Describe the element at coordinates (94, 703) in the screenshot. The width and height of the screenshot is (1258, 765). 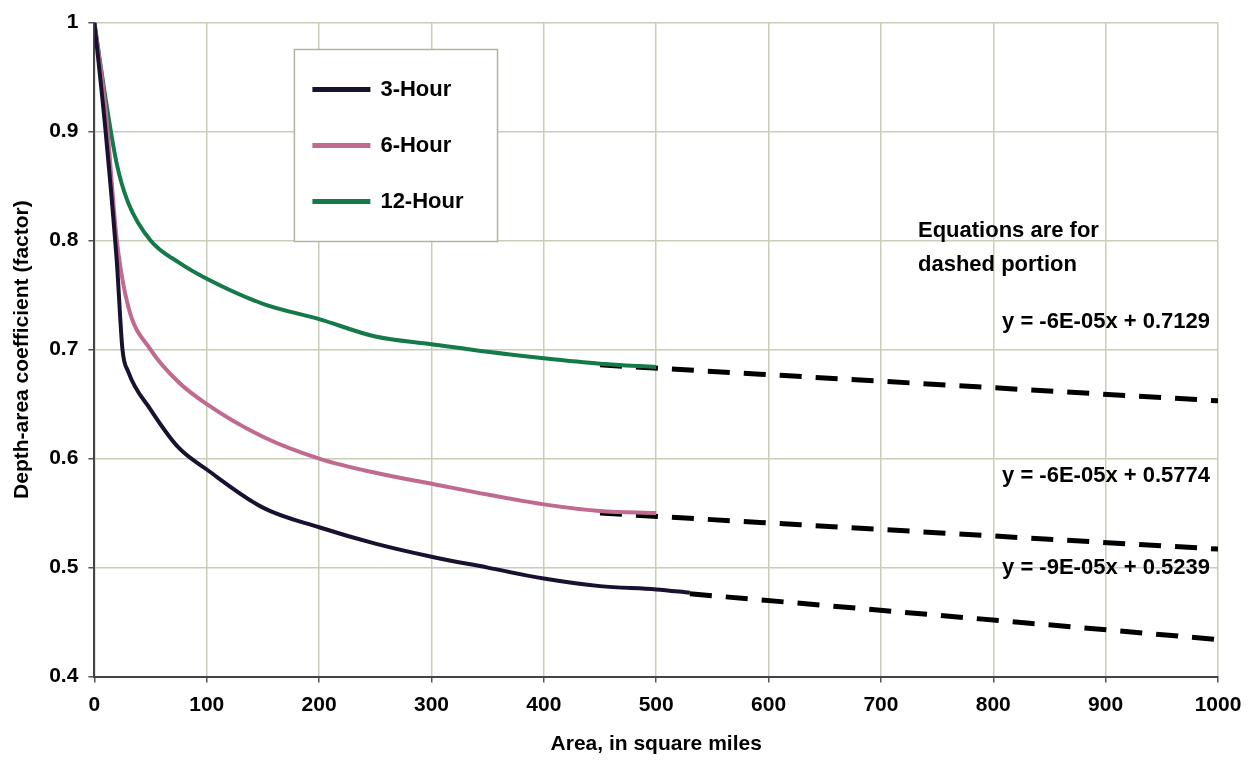
I see `x-tick-label: 0` at that location.